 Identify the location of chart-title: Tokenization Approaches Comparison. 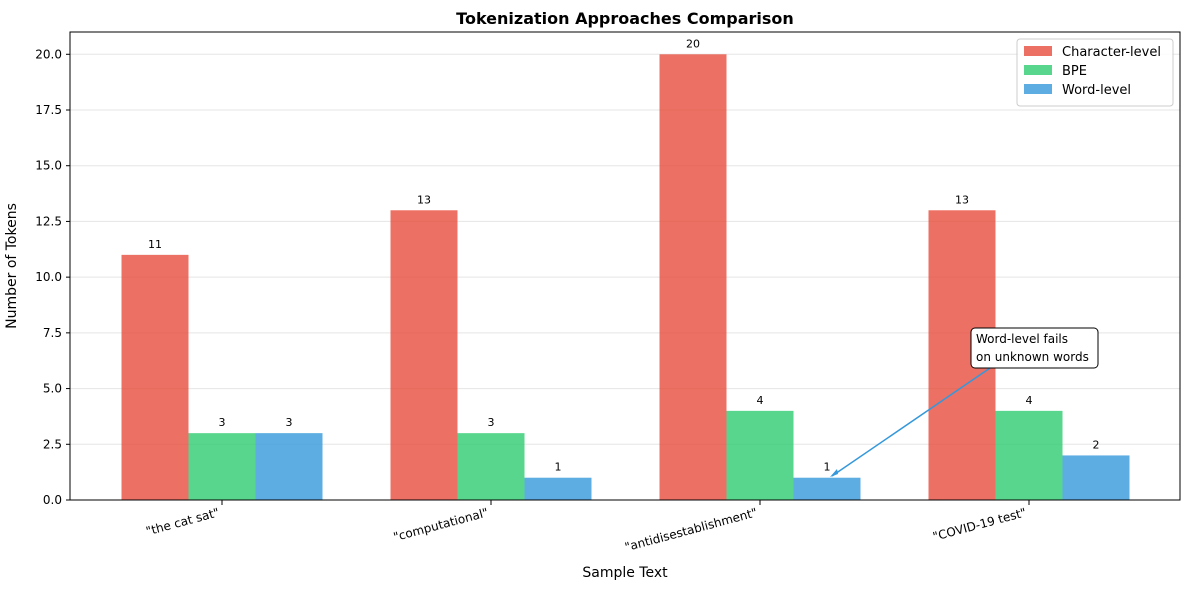
(625, 18).